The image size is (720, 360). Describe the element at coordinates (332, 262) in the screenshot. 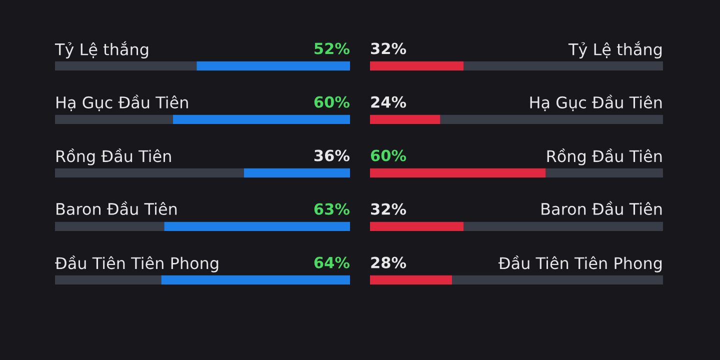

I see `data-label: 64%` at that location.